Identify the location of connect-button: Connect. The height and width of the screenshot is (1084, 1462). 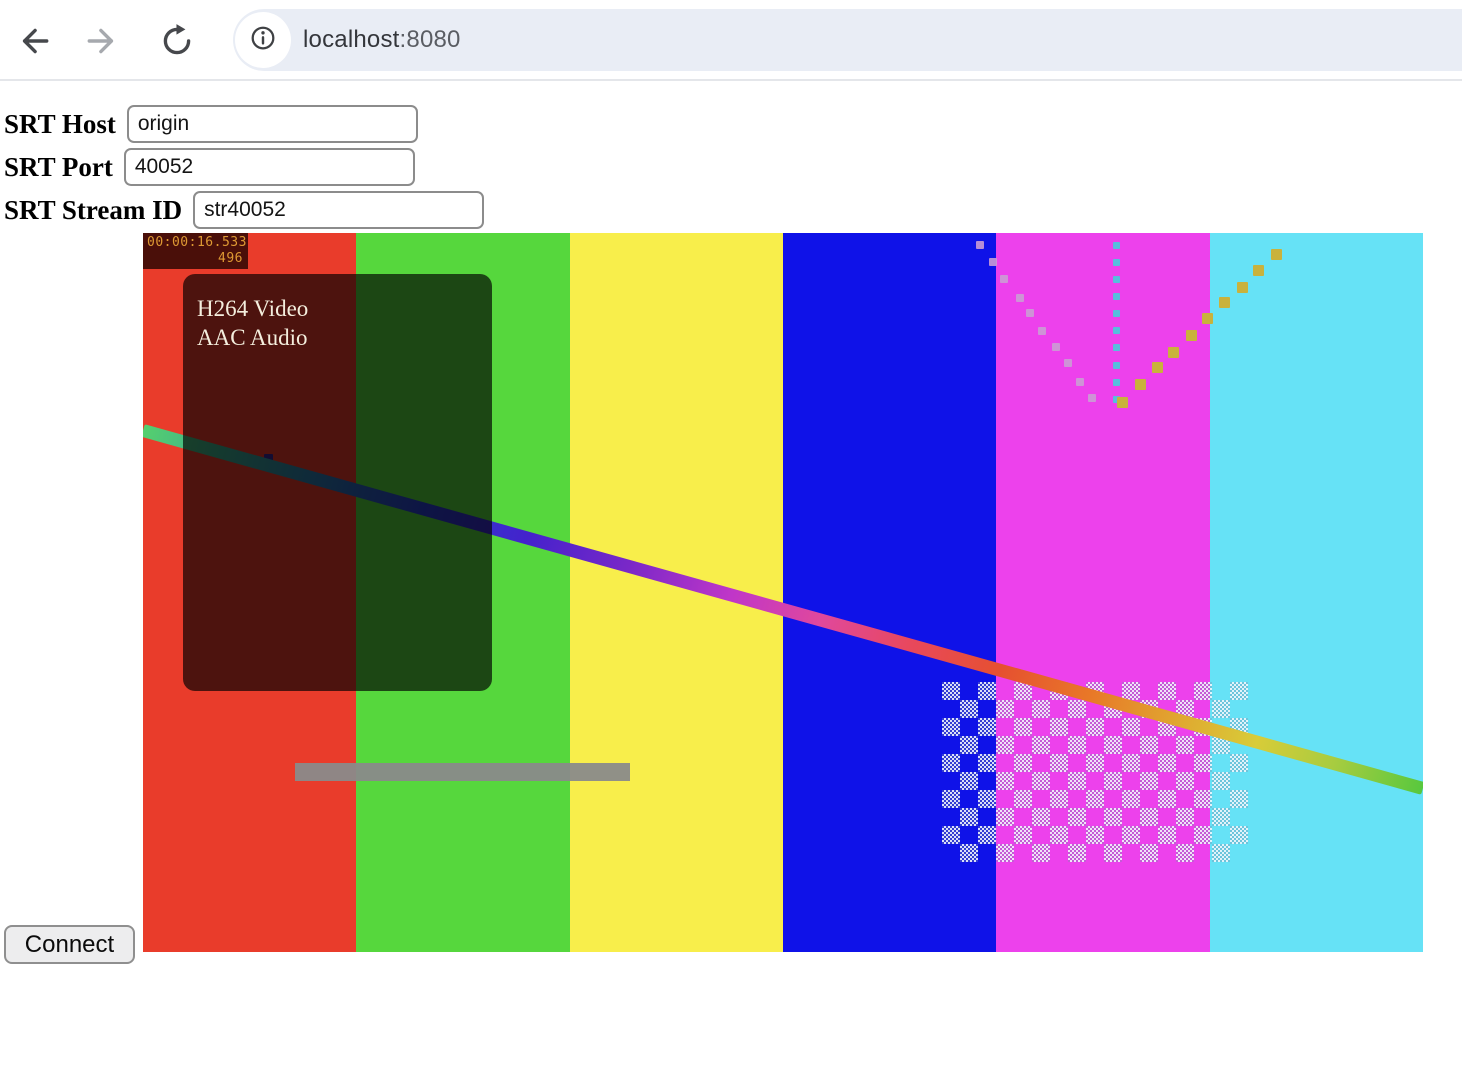
(69, 944).